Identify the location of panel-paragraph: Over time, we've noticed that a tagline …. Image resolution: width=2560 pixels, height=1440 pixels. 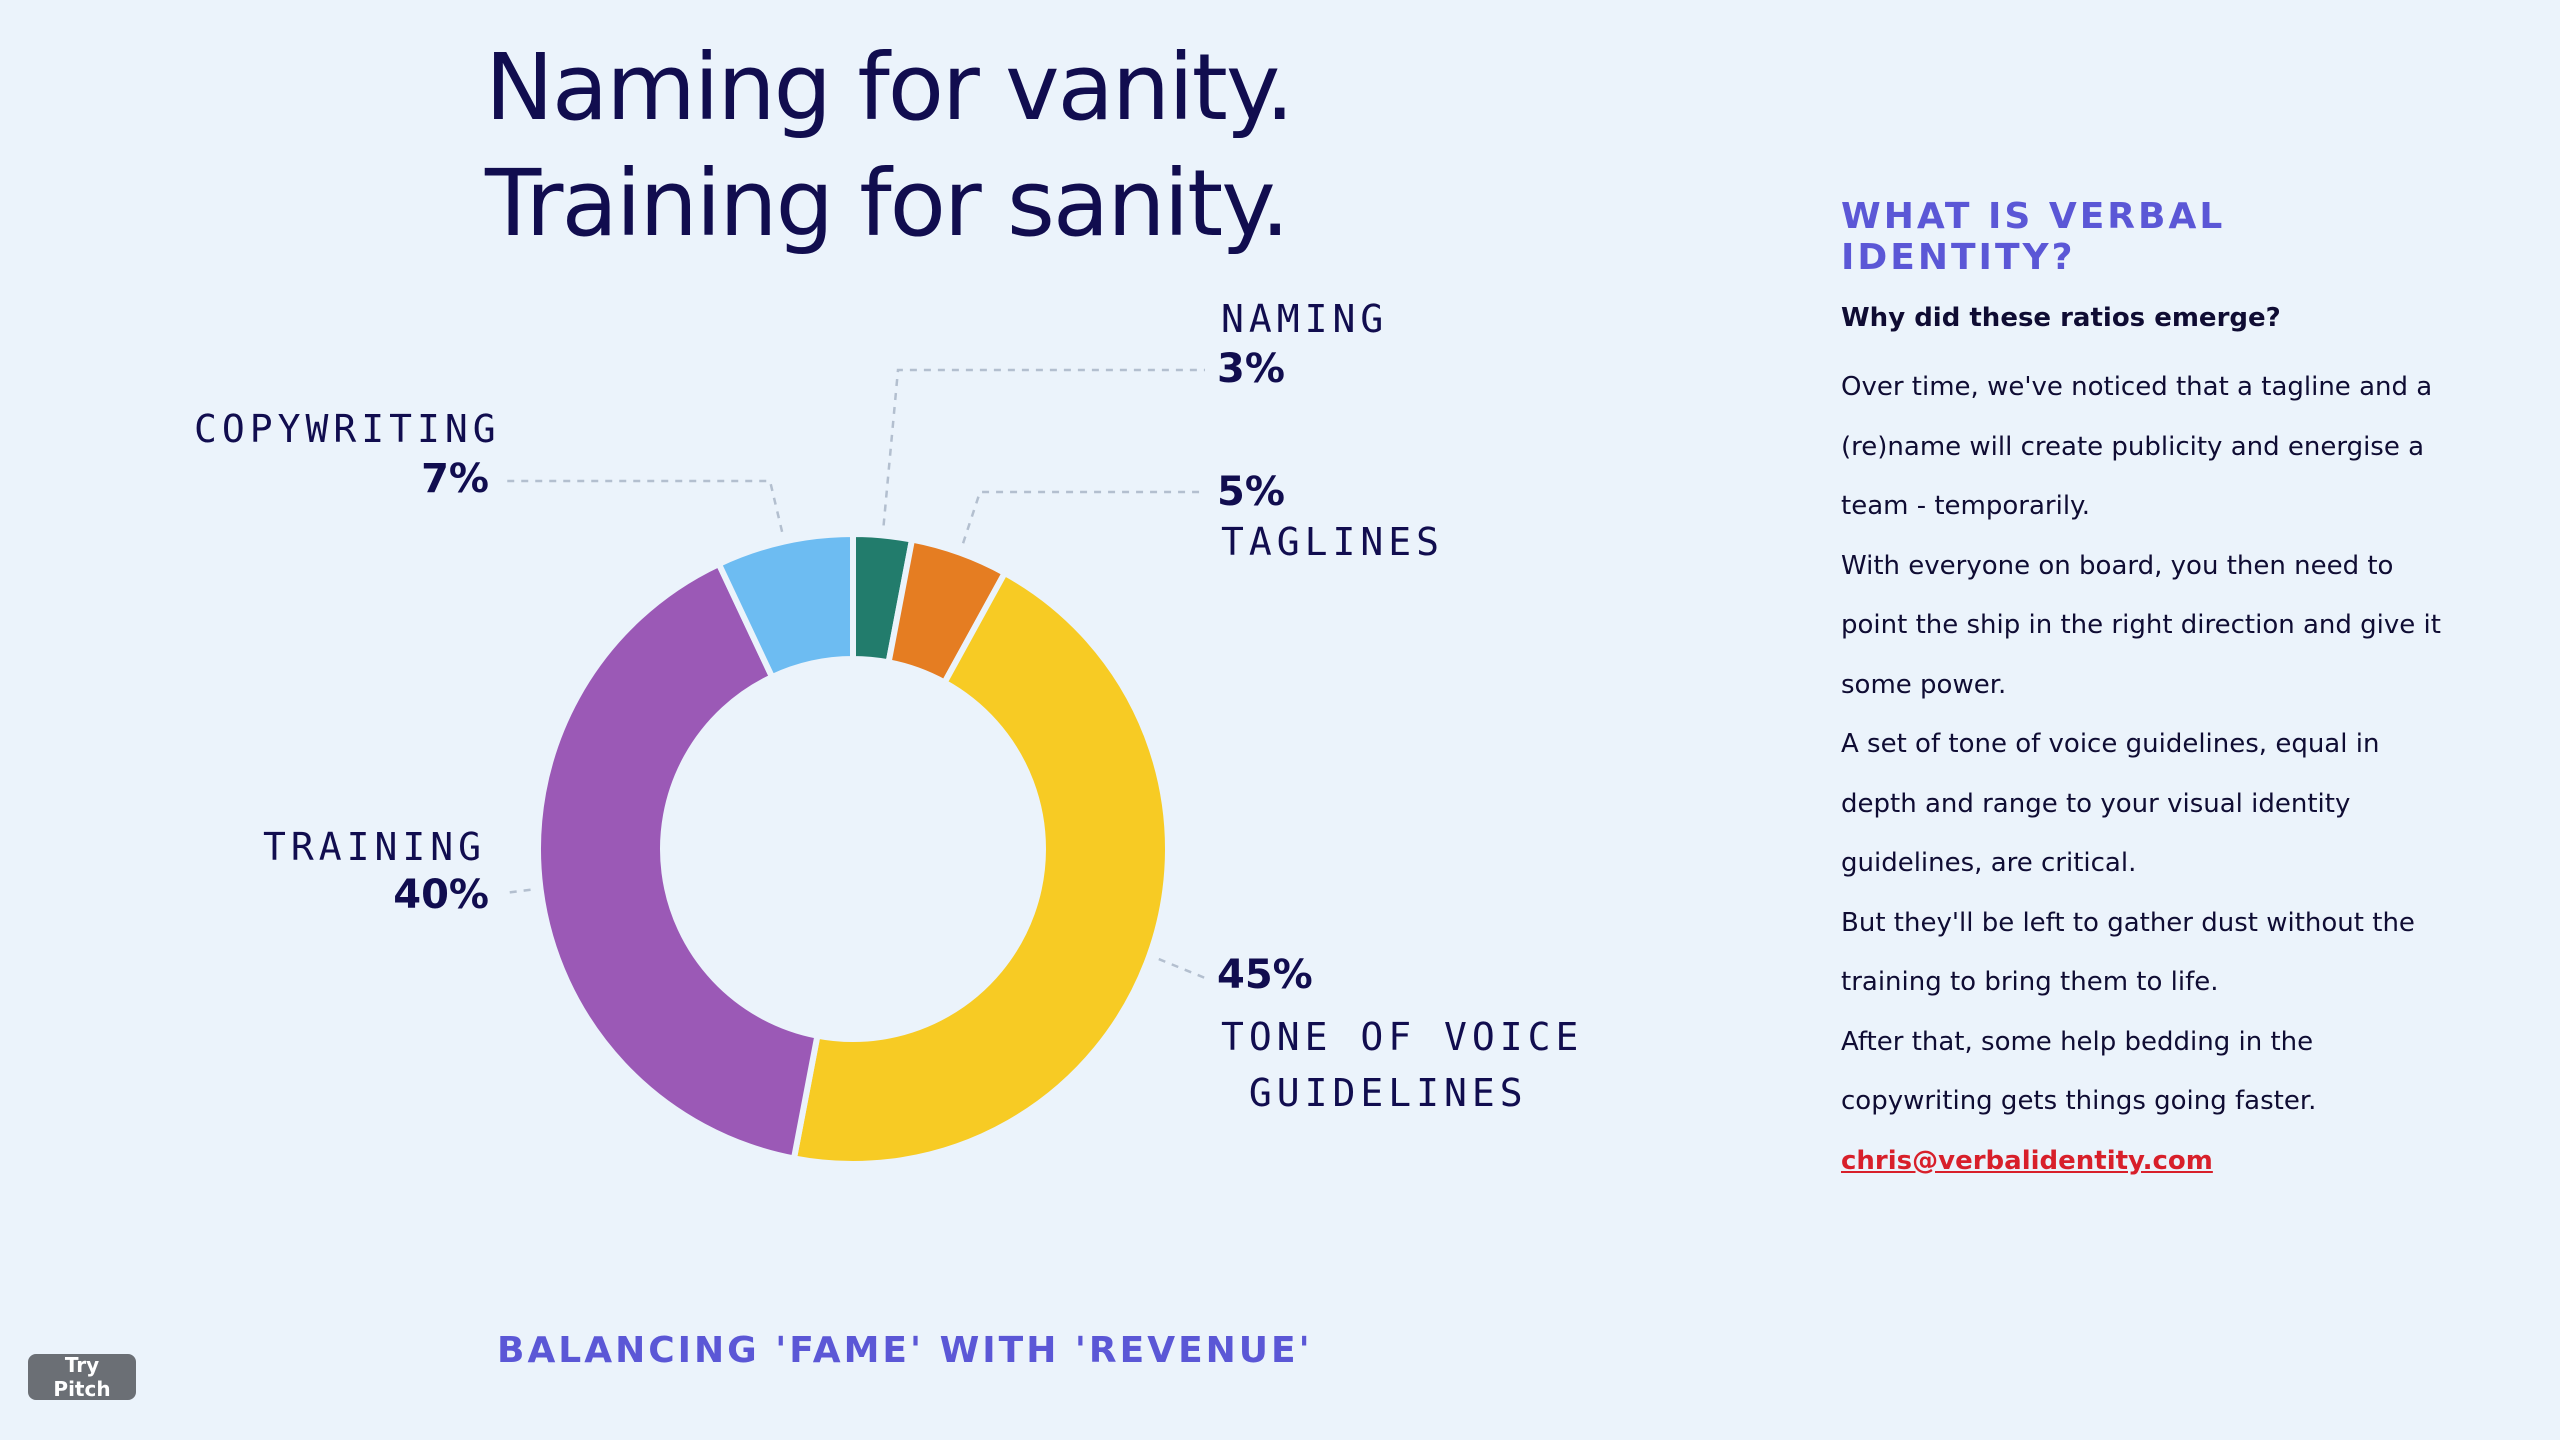
(2137, 446).